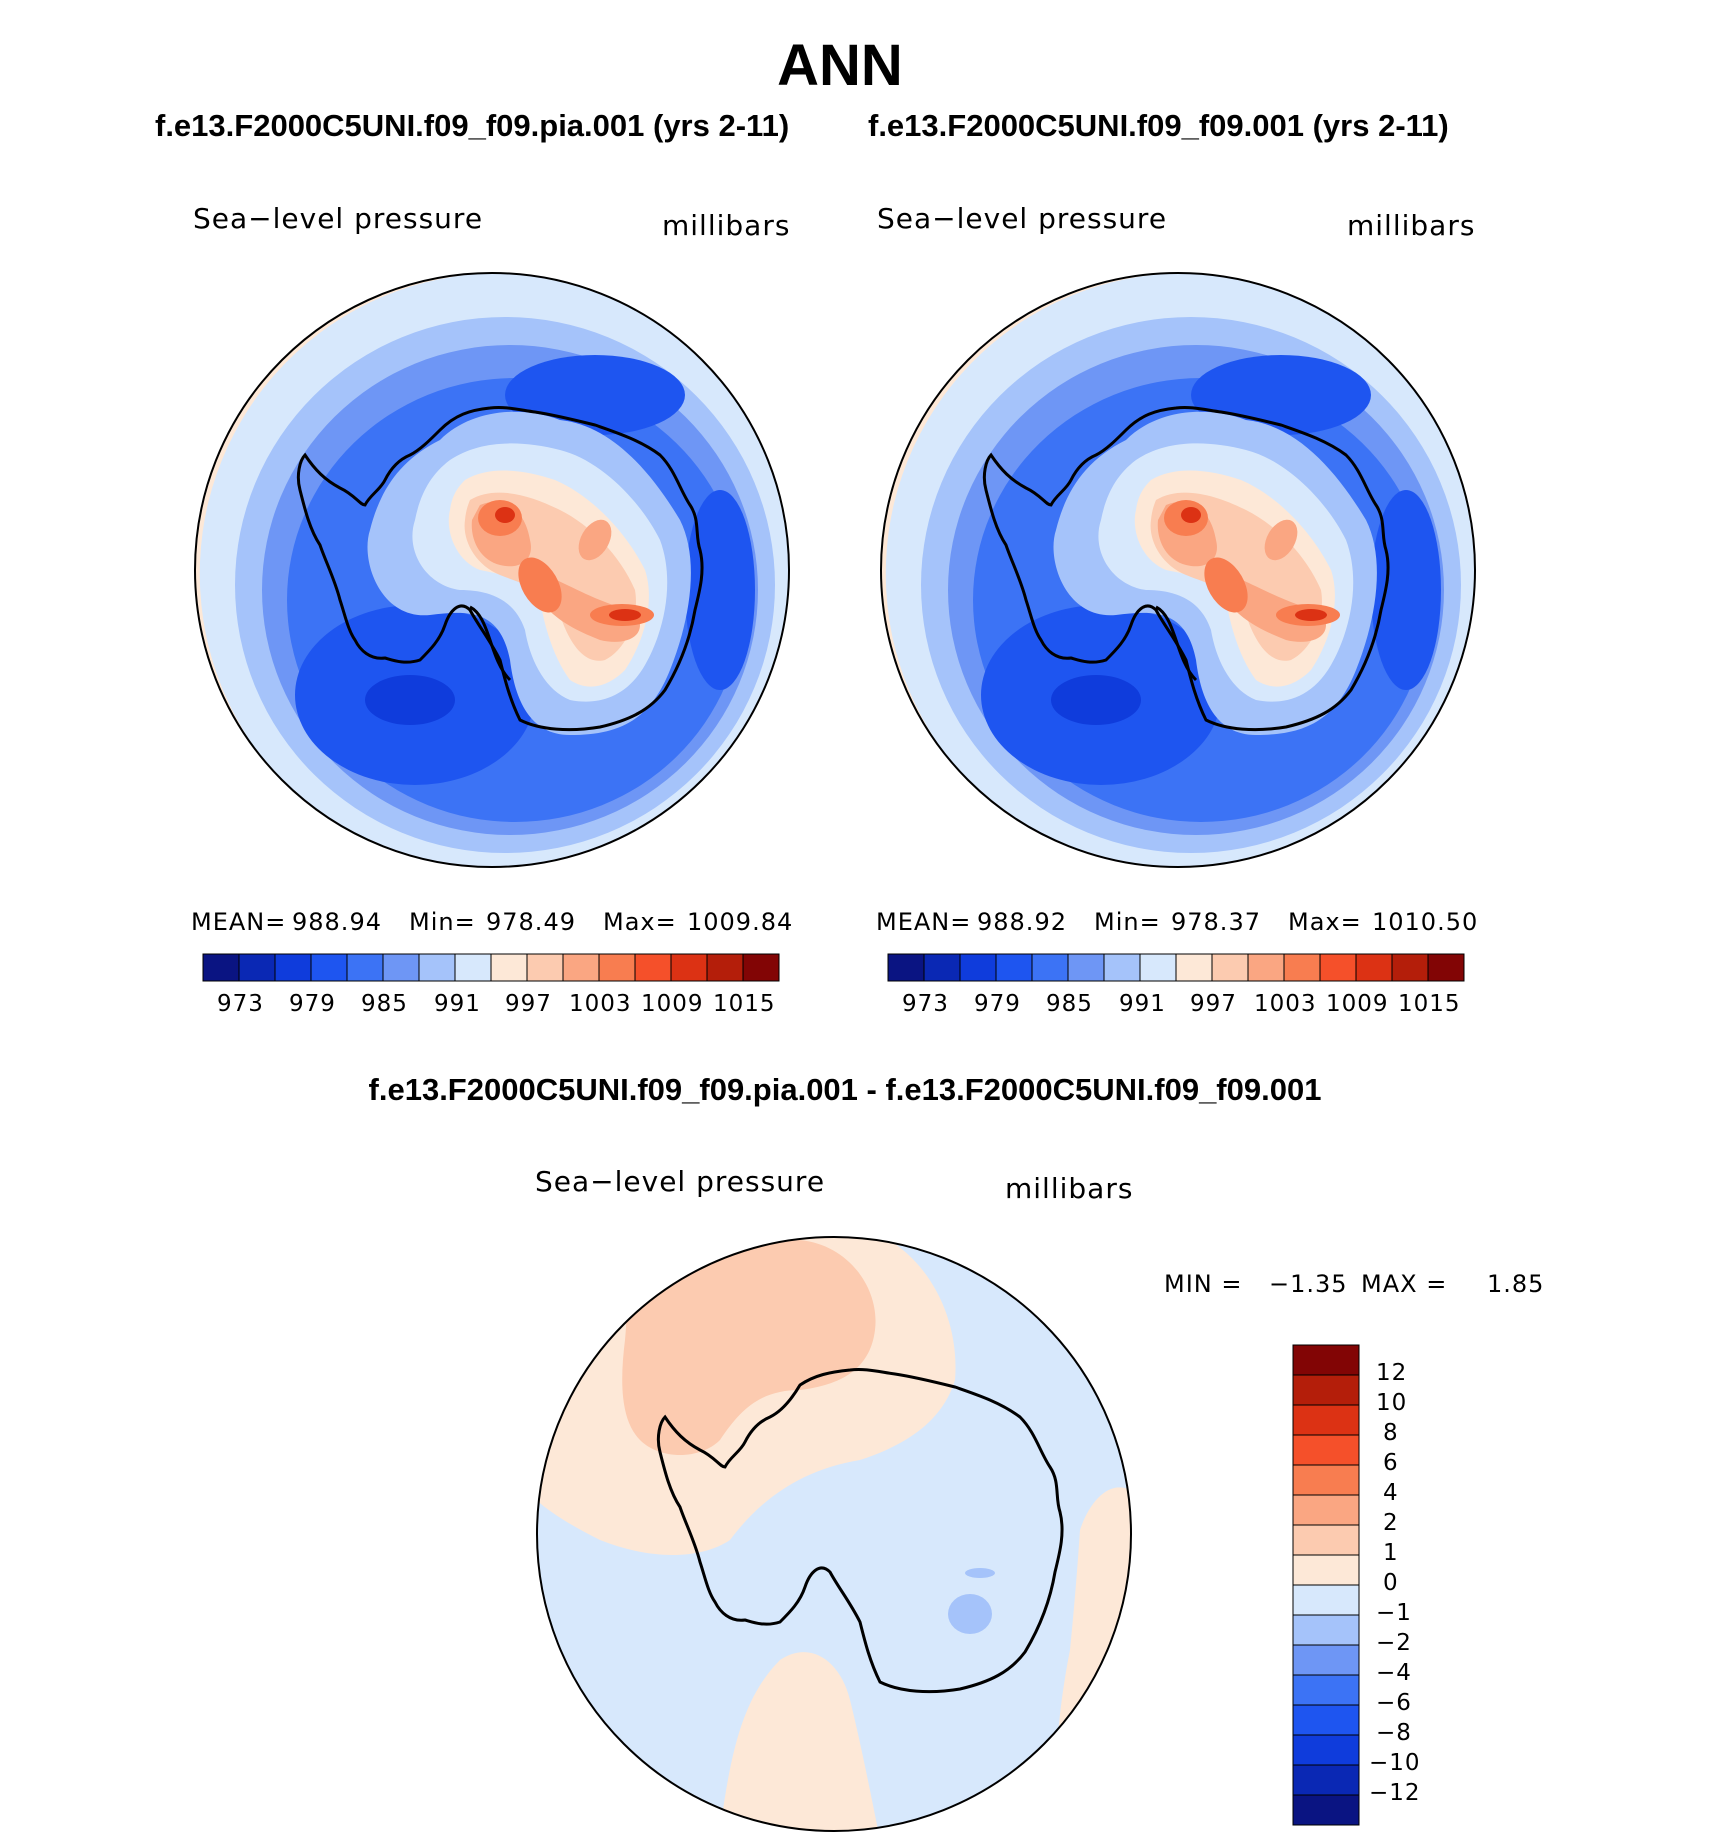 The image size is (1710, 1839). What do you see at coordinates (1022, 218) in the screenshot?
I see `right-variable-label: Sea−level pressure` at bounding box center [1022, 218].